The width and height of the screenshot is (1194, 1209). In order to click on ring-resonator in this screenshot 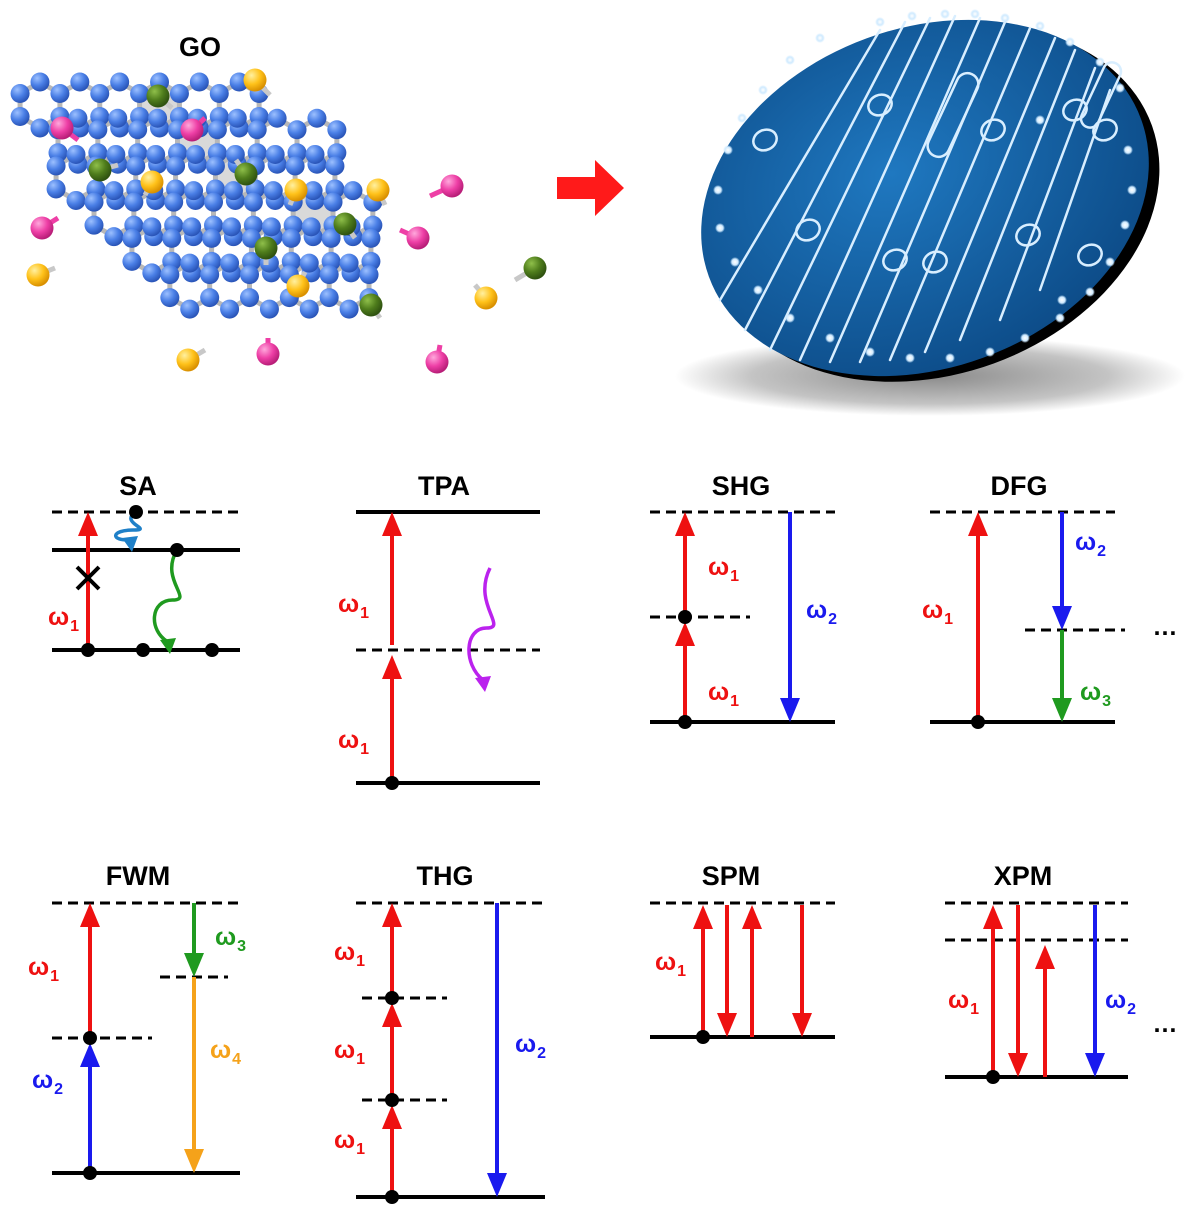, I will do `click(808, 230)`.